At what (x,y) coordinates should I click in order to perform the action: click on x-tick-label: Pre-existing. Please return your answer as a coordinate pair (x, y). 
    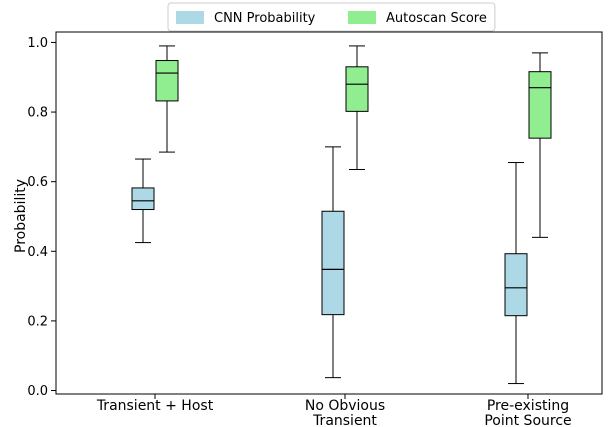
    Looking at the image, I should click on (528, 406).